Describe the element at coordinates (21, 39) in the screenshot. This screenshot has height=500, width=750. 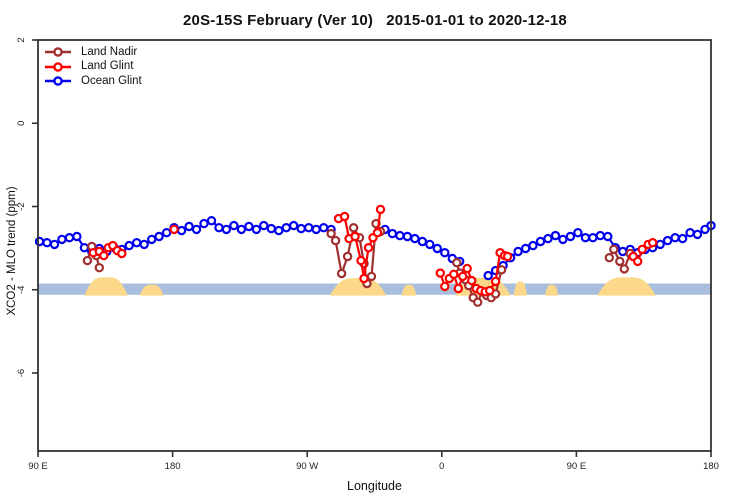
I see `y-tick-label: 2` at that location.